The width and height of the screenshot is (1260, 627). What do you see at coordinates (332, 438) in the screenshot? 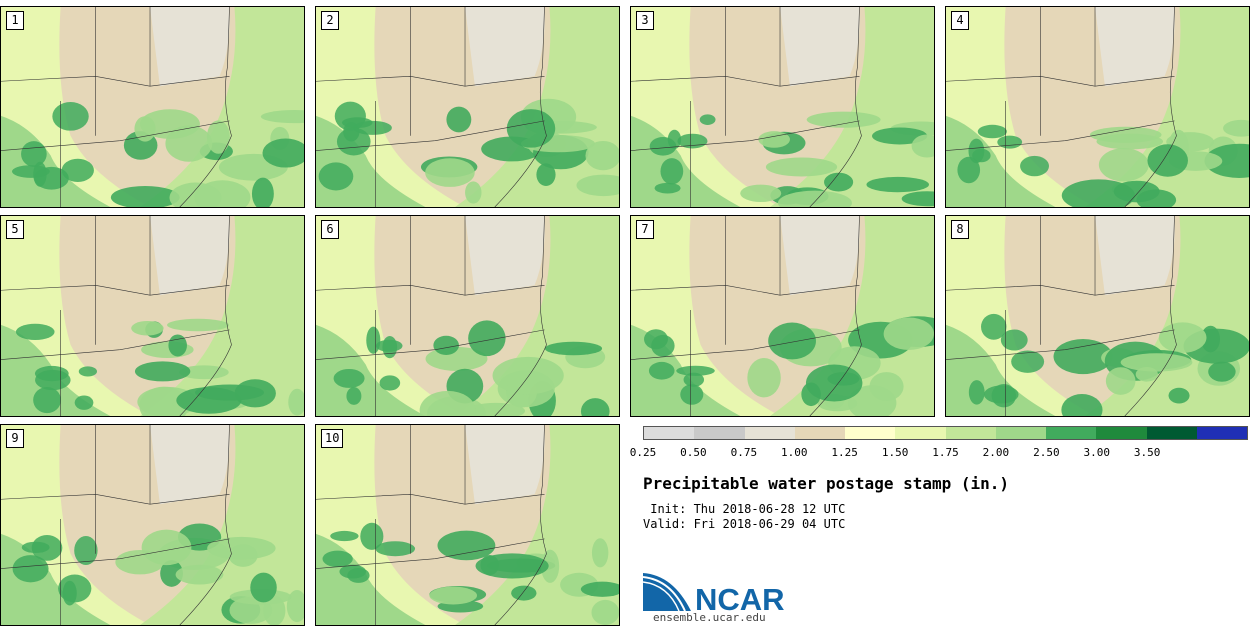
I see `member-label: 10` at bounding box center [332, 438].